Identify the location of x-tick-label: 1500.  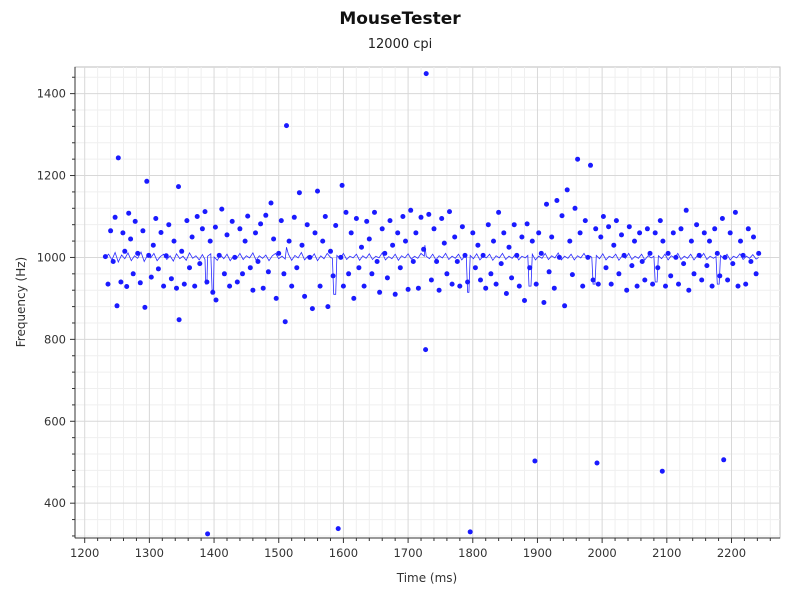
(278, 553).